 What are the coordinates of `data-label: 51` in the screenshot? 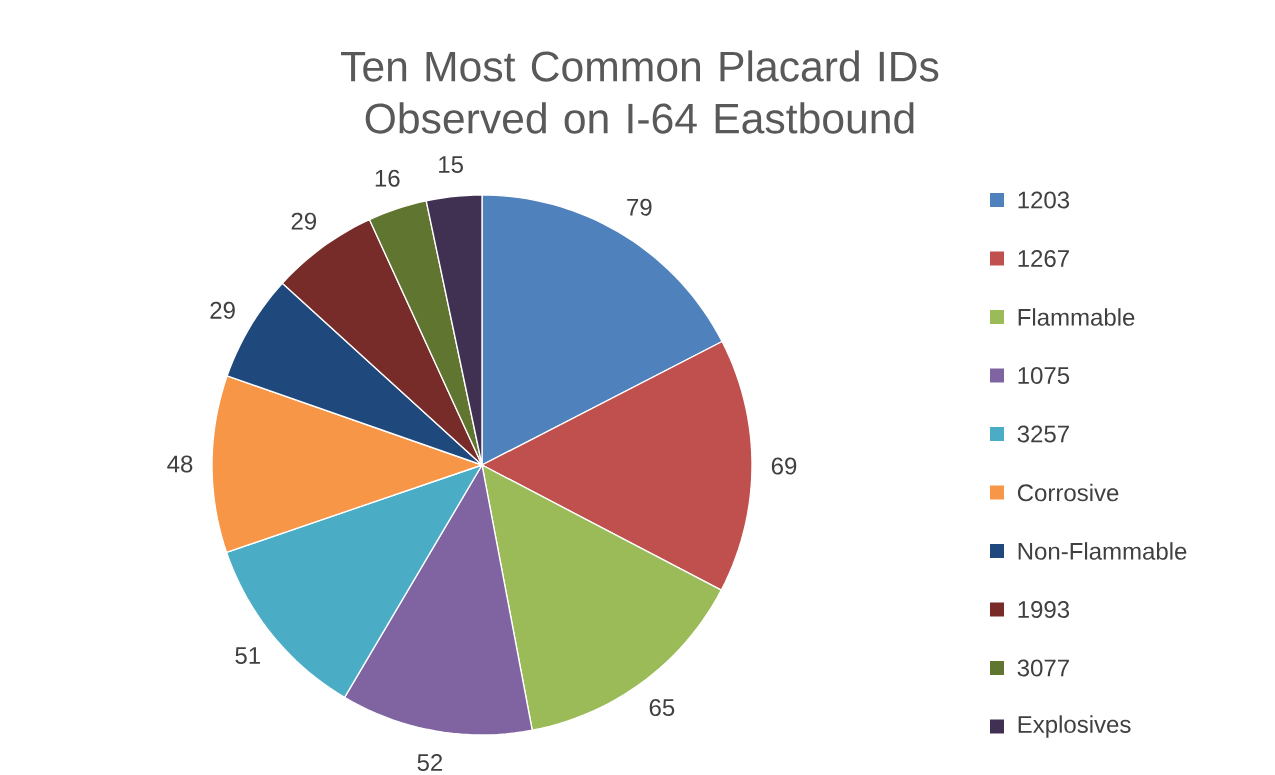 It's located at (247, 655).